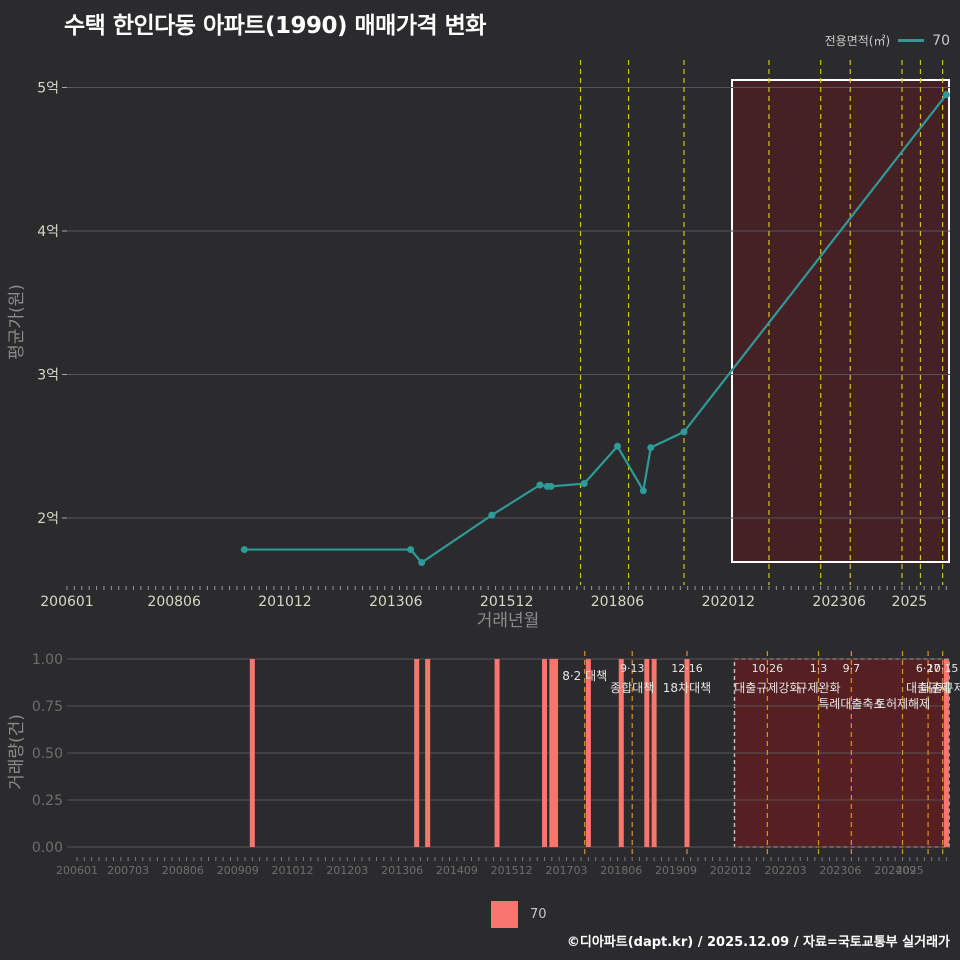  I want to click on policy-name-label: 8·2 대책, so click(584, 675).